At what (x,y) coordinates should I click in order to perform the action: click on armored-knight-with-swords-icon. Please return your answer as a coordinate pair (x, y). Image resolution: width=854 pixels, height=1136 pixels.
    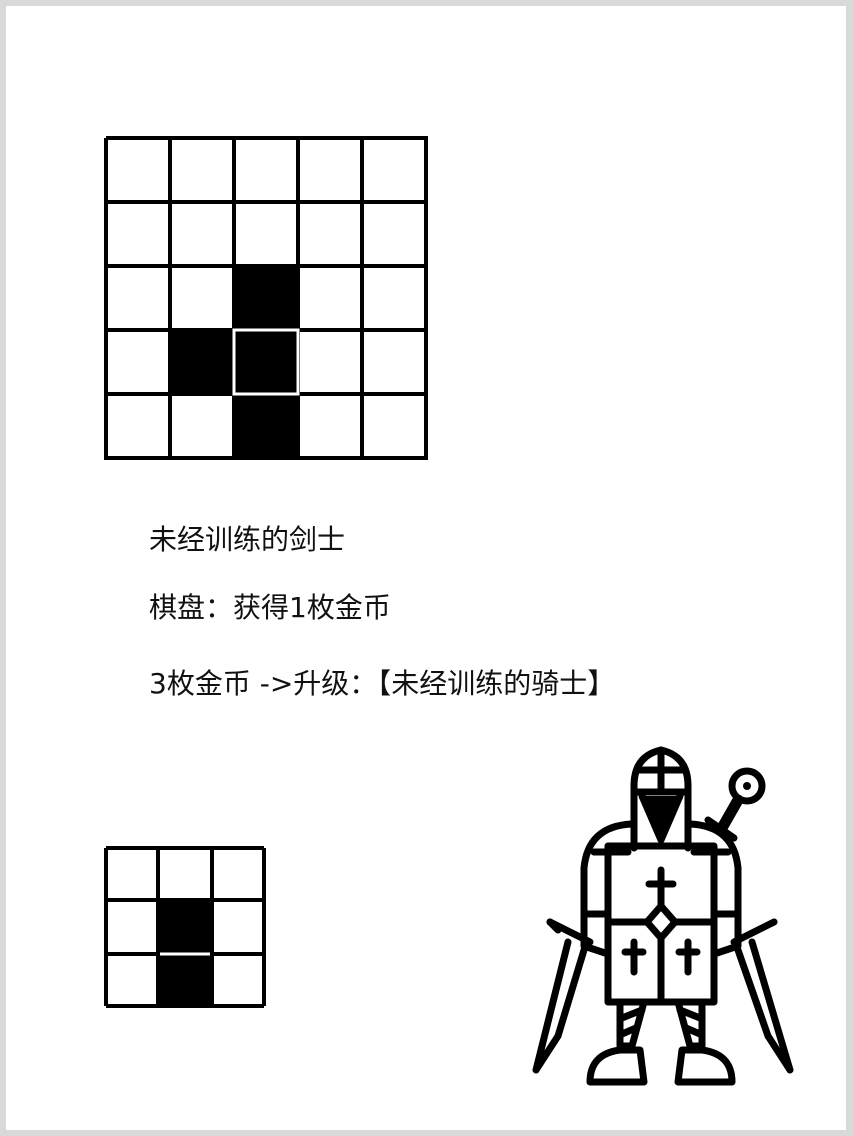
    Looking at the image, I should click on (663, 919).